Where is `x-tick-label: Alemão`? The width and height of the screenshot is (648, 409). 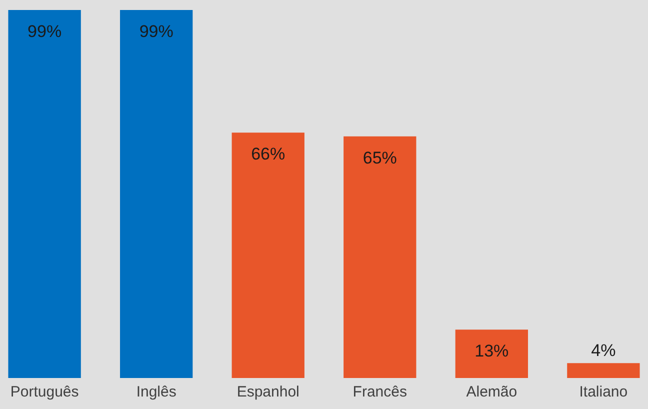 x-tick-label: Alemão is located at coordinates (492, 392).